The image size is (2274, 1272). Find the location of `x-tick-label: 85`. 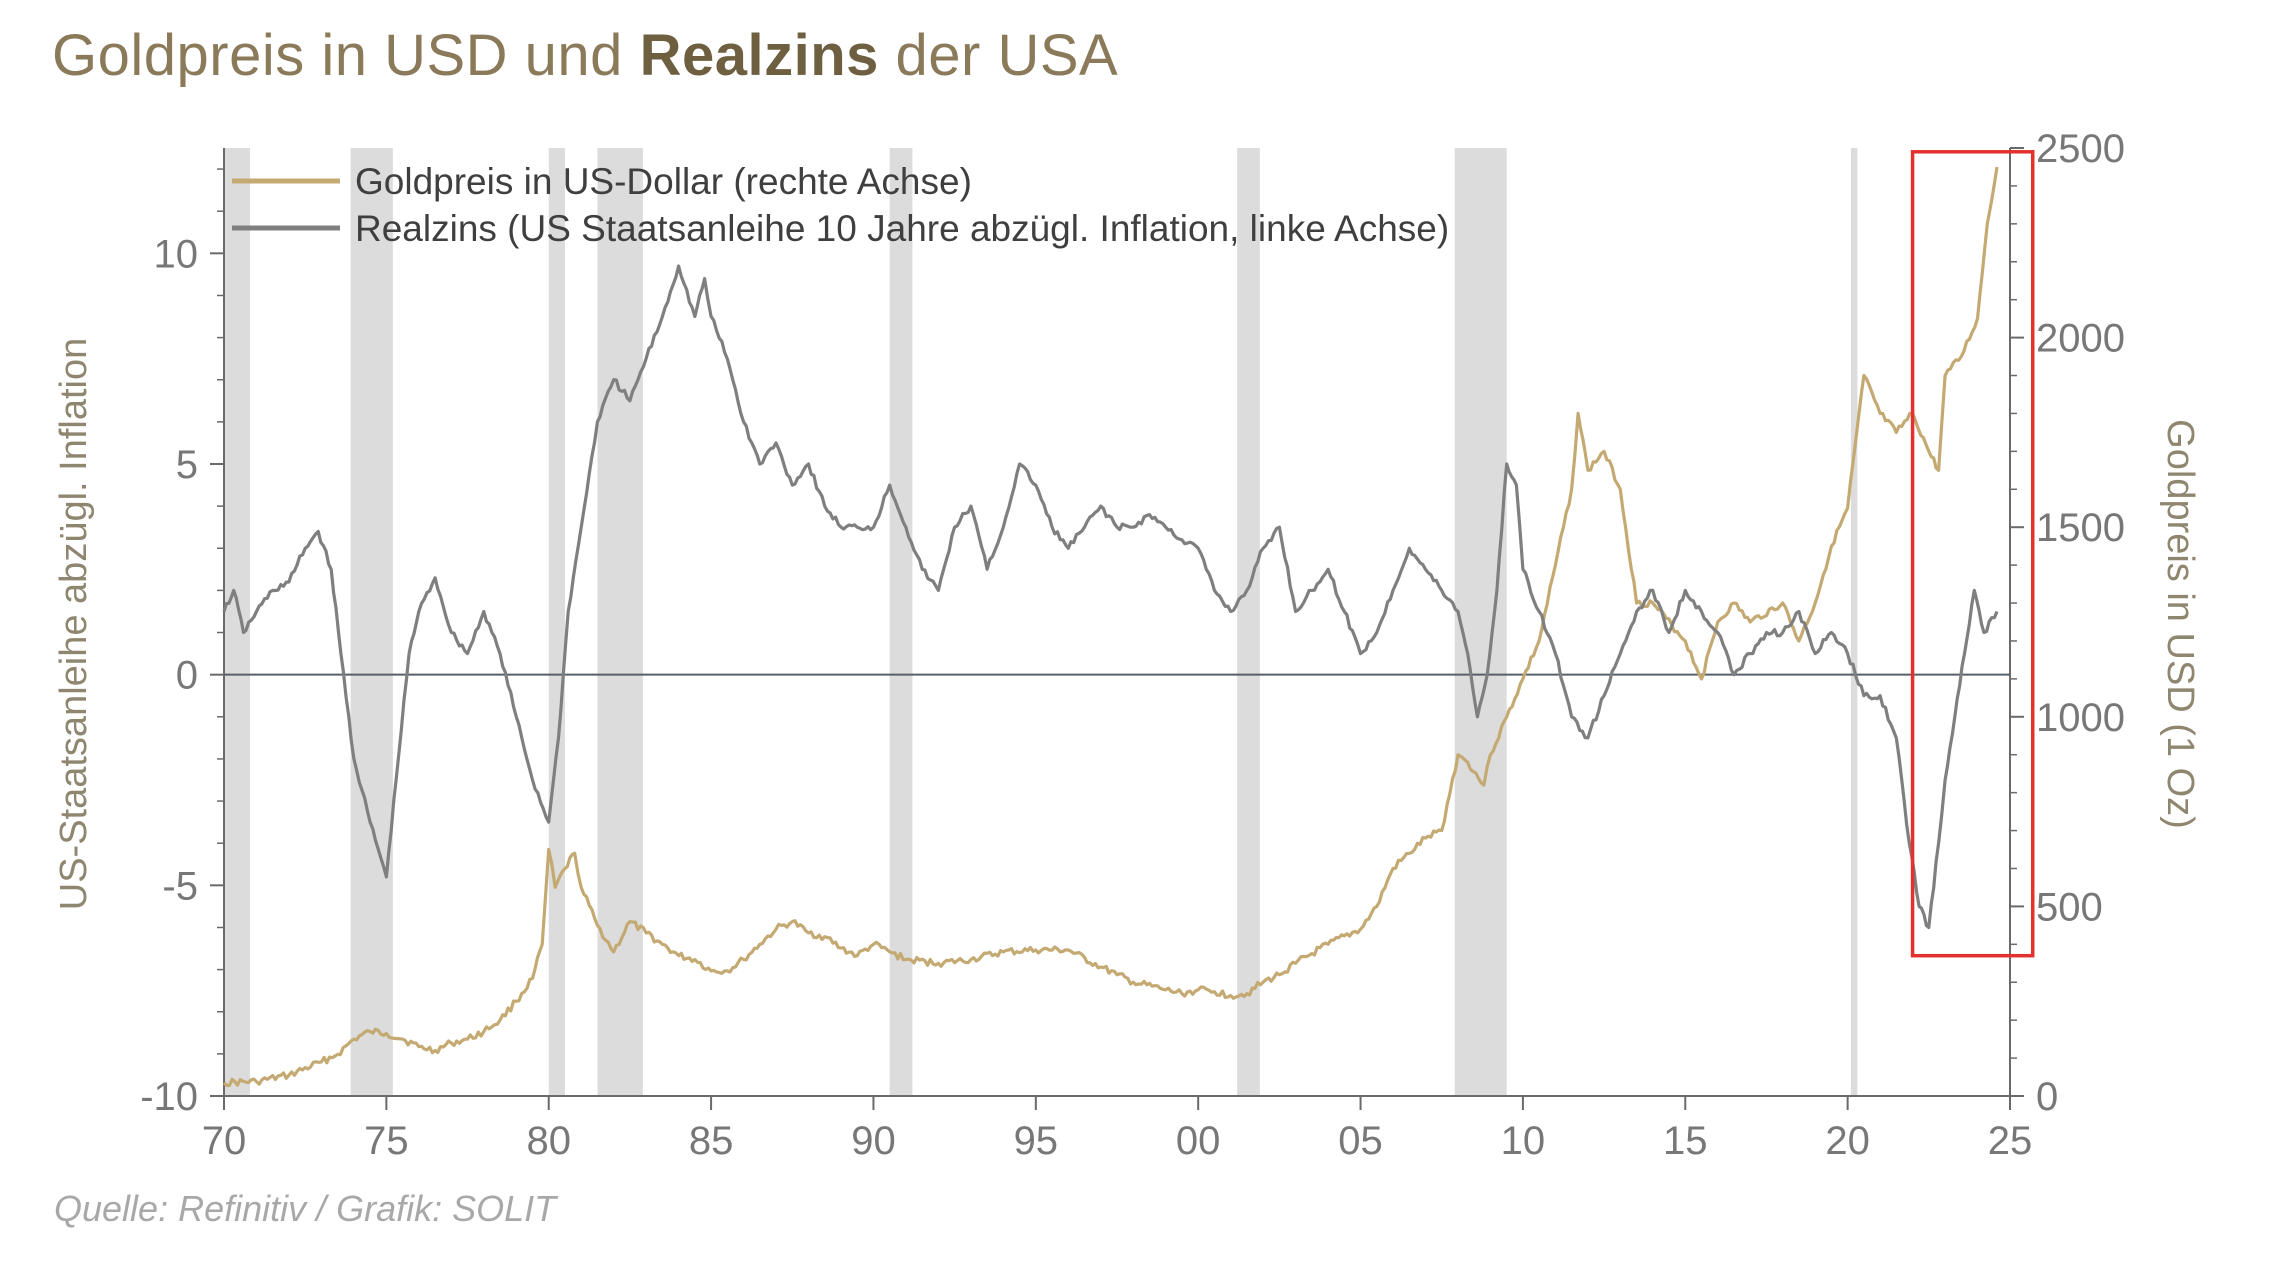

x-tick-label: 85 is located at coordinates (711, 1141).